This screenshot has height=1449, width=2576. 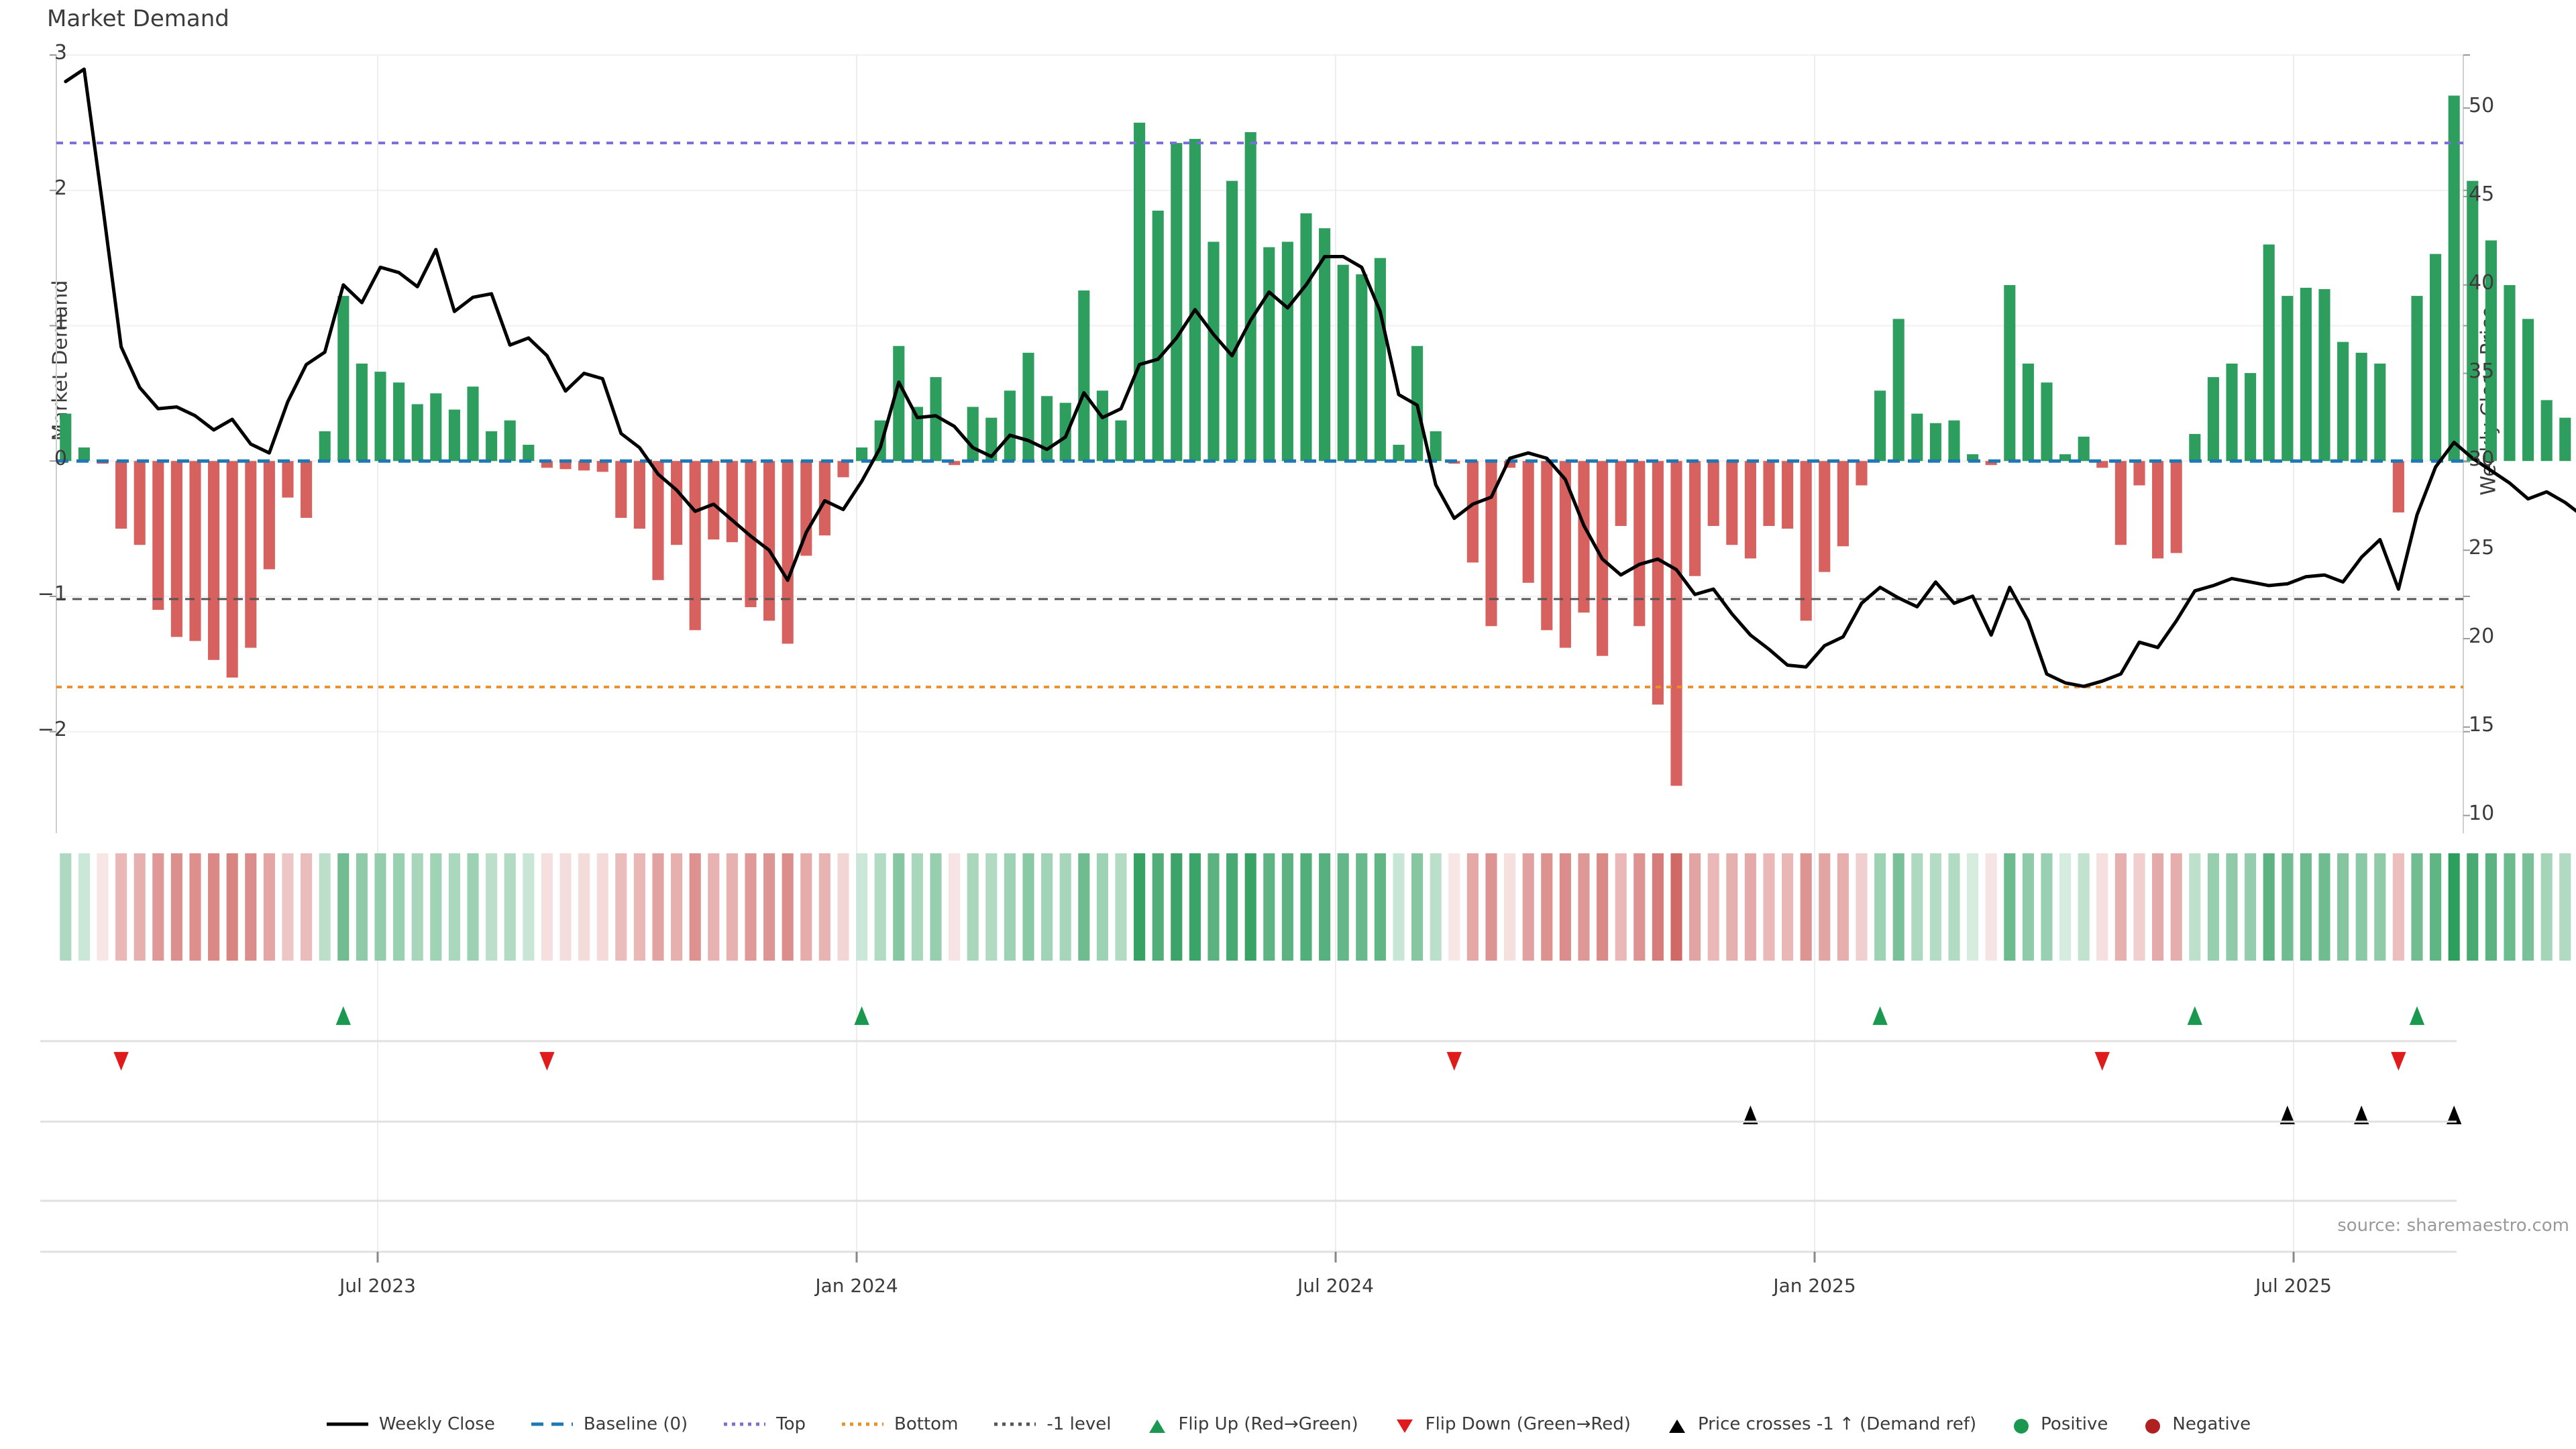 What do you see at coordinates (2482, 371) in the screenshot?
I see `y-axis-right-tick-label: 35` at bounding box center [2482, 371].